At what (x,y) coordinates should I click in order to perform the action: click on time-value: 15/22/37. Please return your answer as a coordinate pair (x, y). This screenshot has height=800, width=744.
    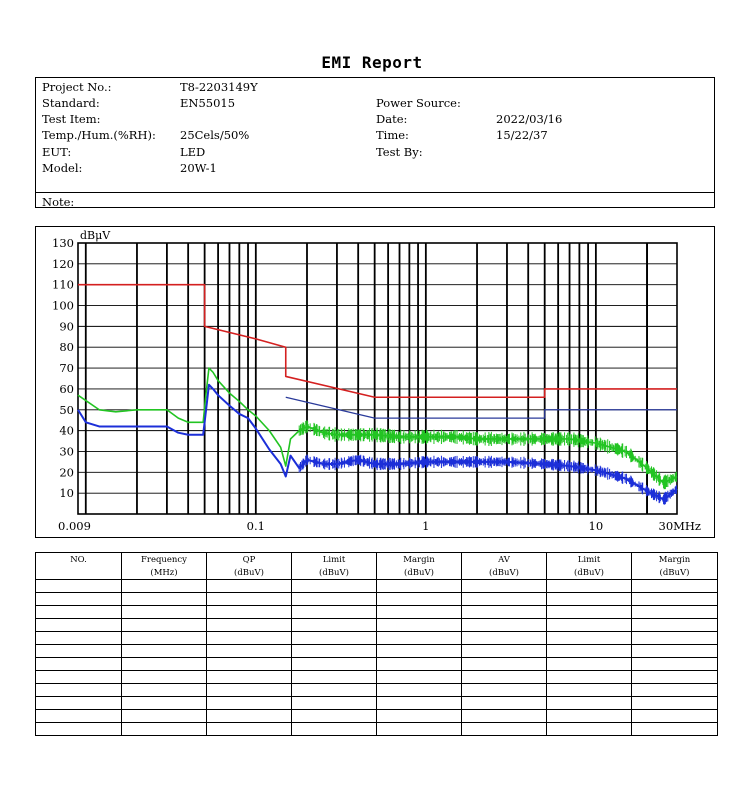
    Looking at the image, I should click on (522, 135).